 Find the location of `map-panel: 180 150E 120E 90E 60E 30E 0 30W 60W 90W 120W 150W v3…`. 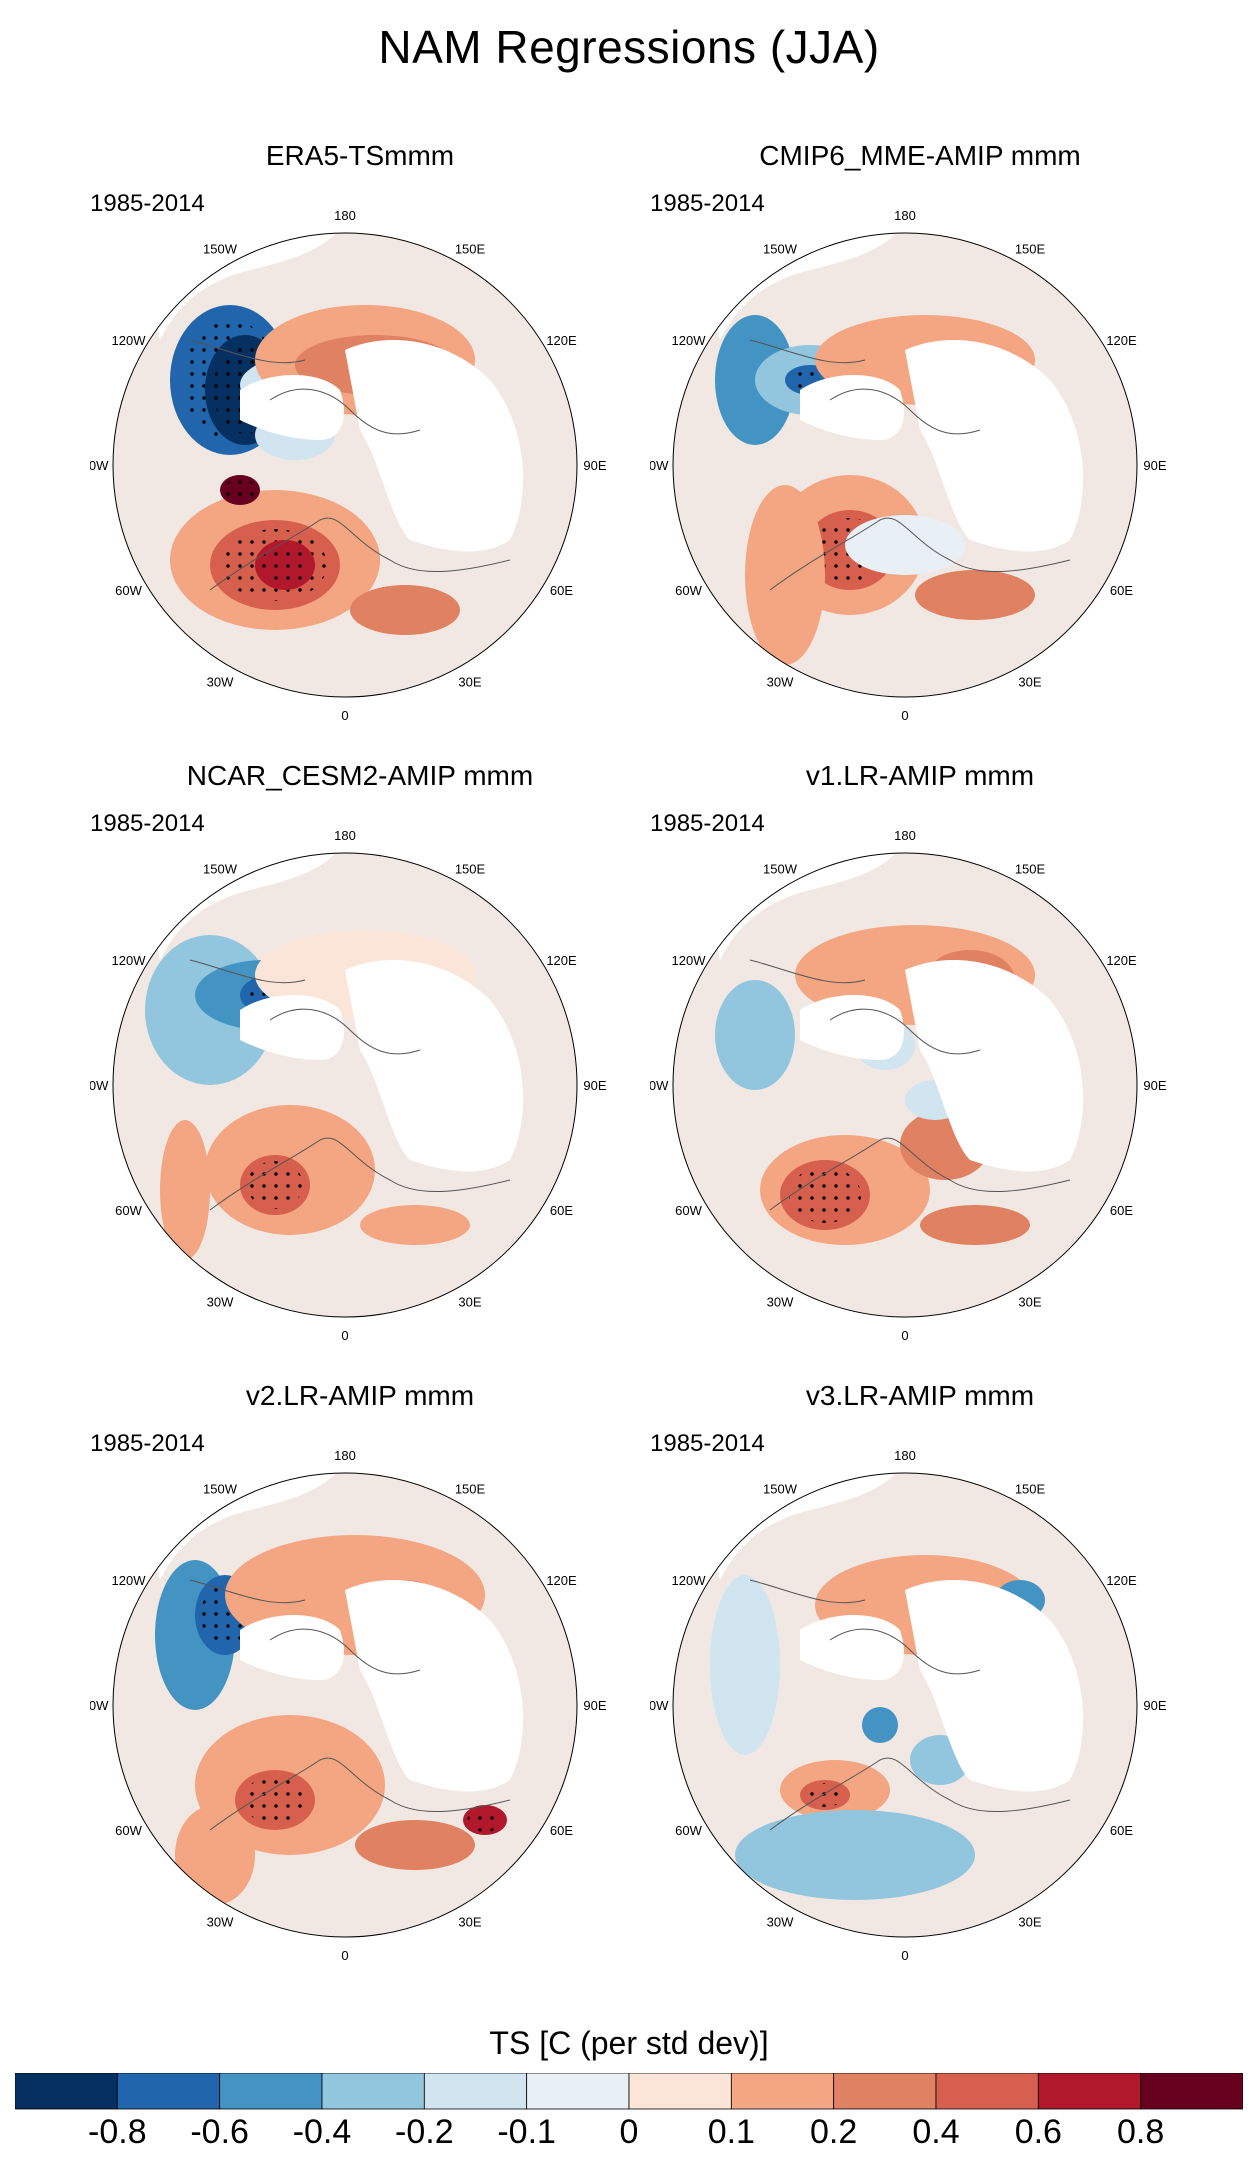

map-panel: 180 150E 120E 90E 60E 30E 0 30W 60W 90W 120W 150W v3… is located at coordinates (920, 1690).